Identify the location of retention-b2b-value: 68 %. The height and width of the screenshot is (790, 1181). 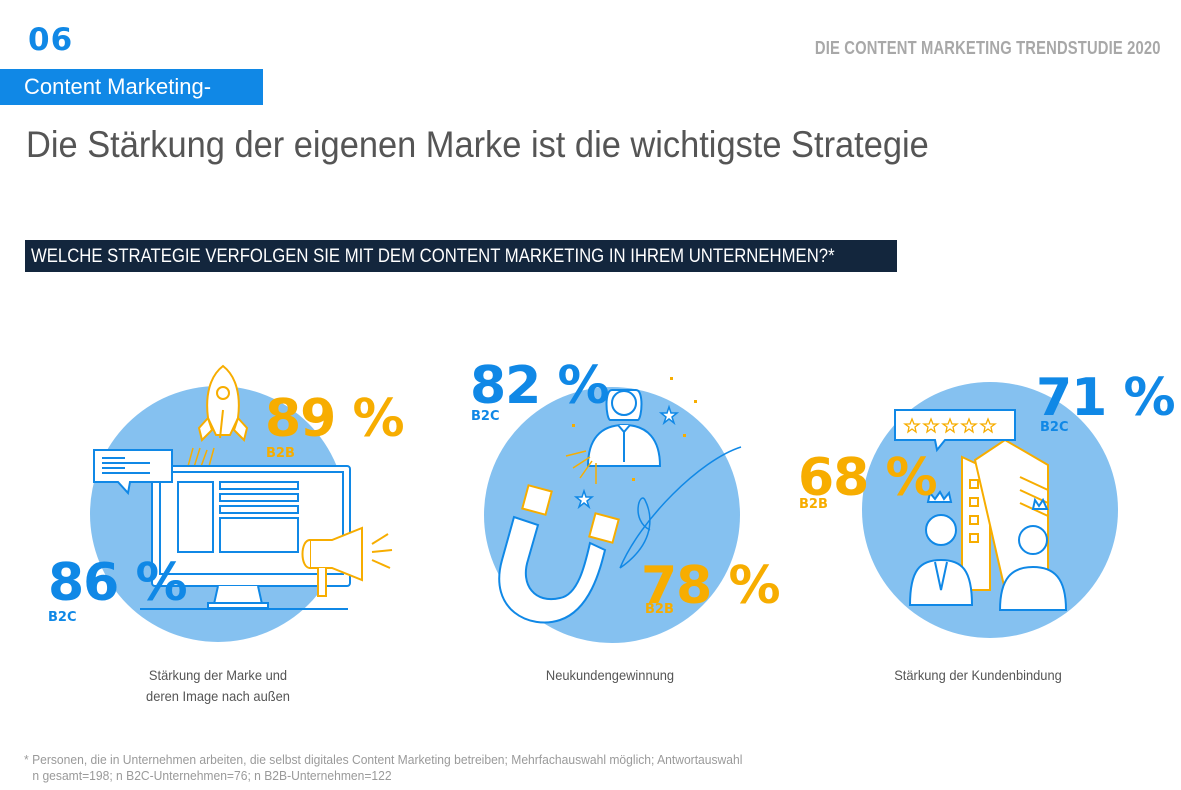
(868, 478).